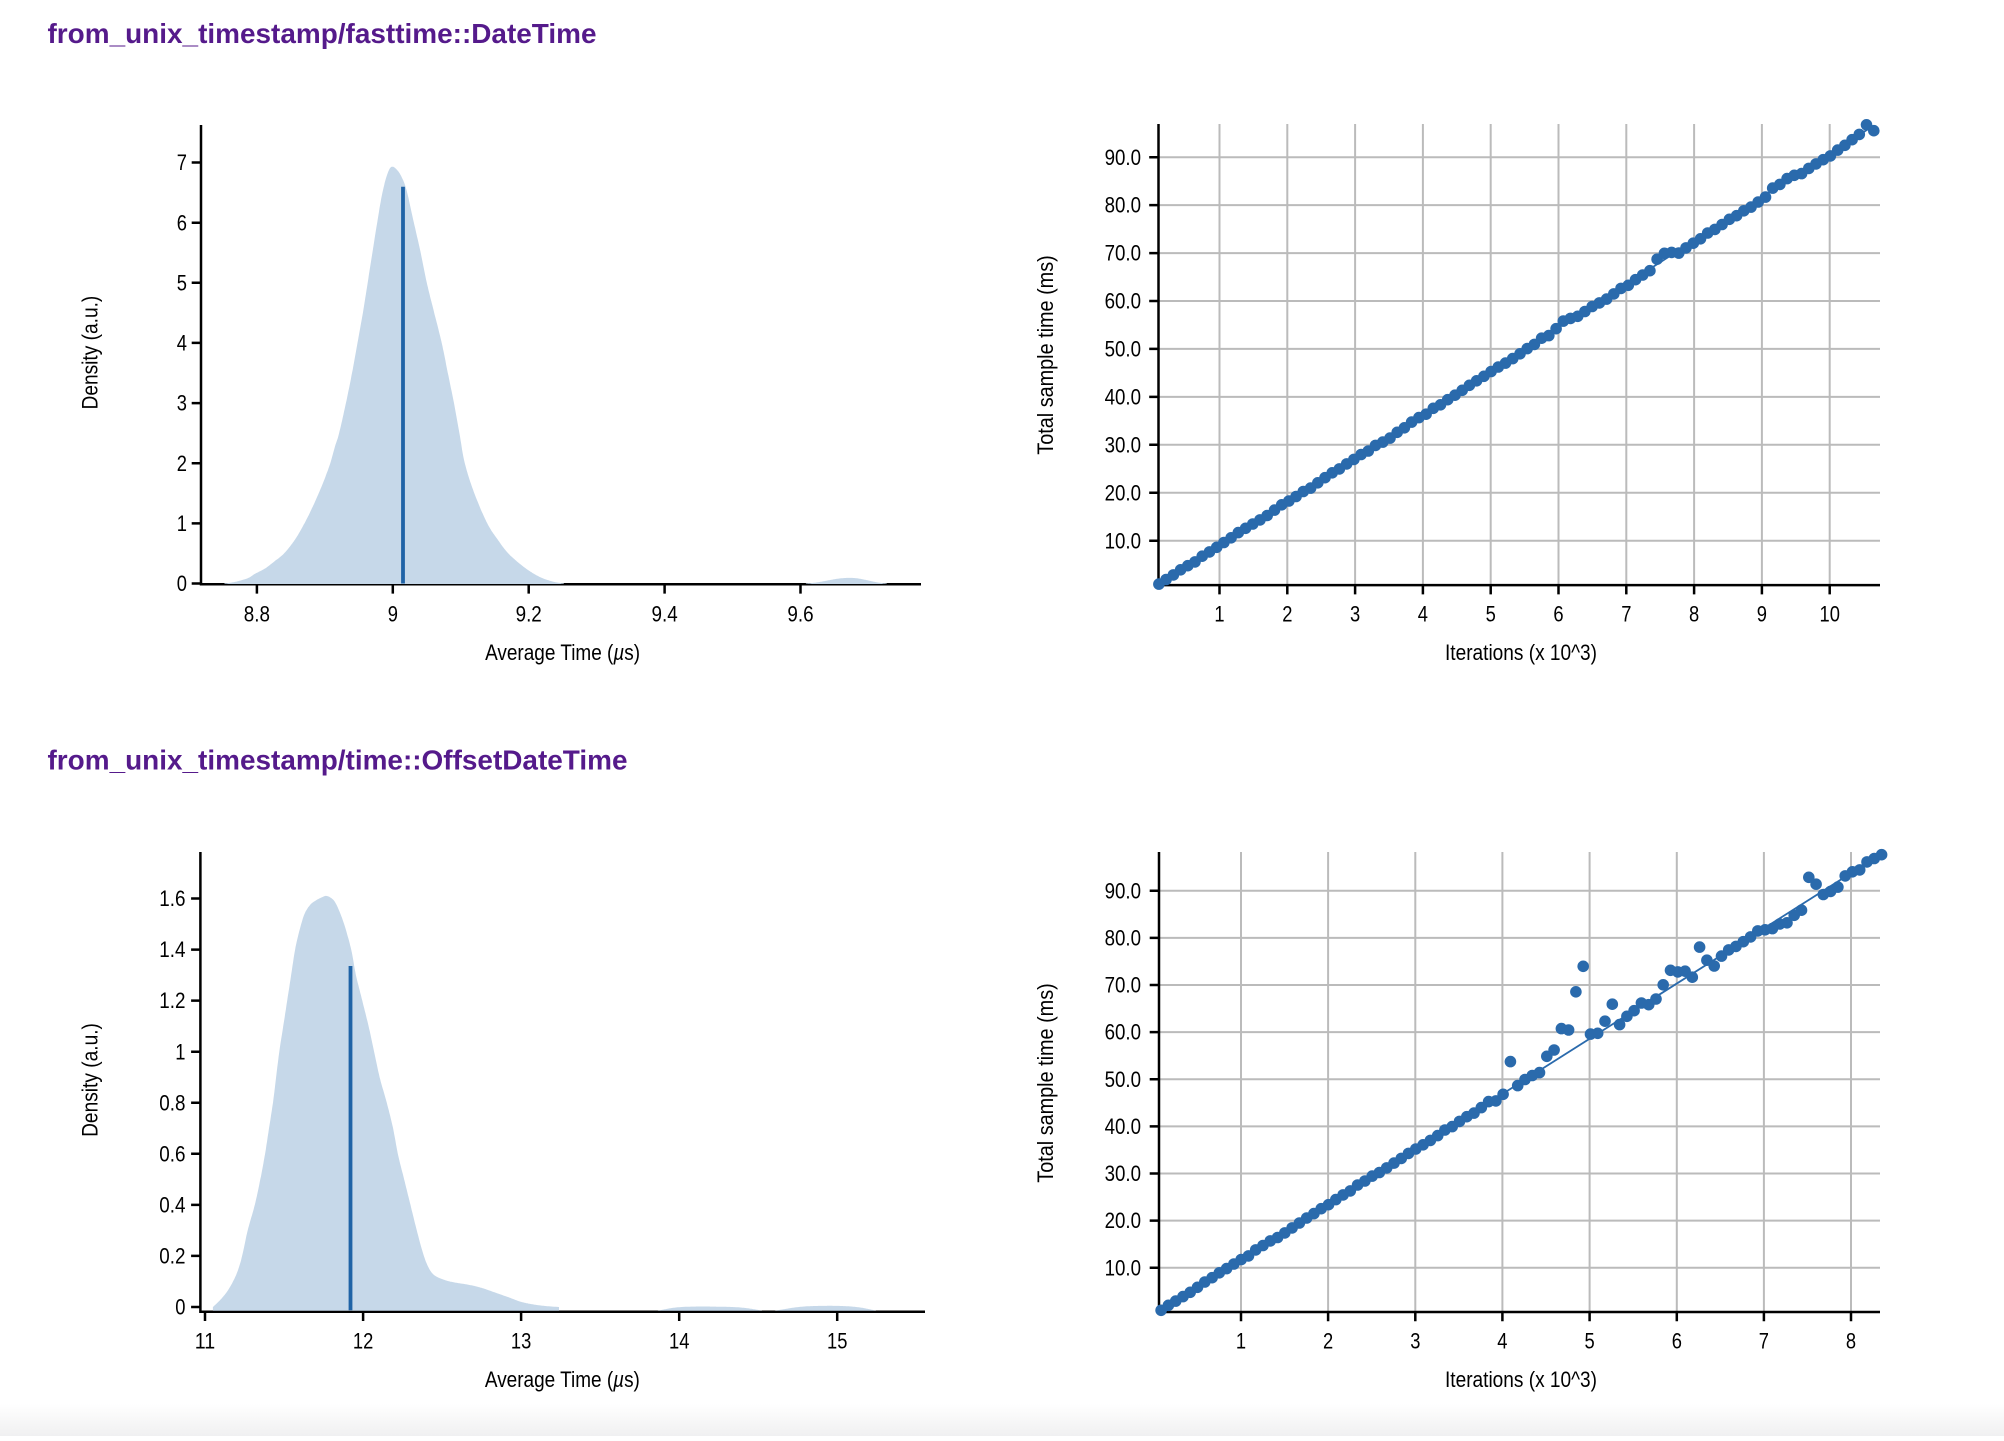 Image resolution: width=2004 pixels, height=1441 pixels. Describe the element at coordinates (172, 1153) in the screenshot. I see `svg-text: 0.6` at that location.